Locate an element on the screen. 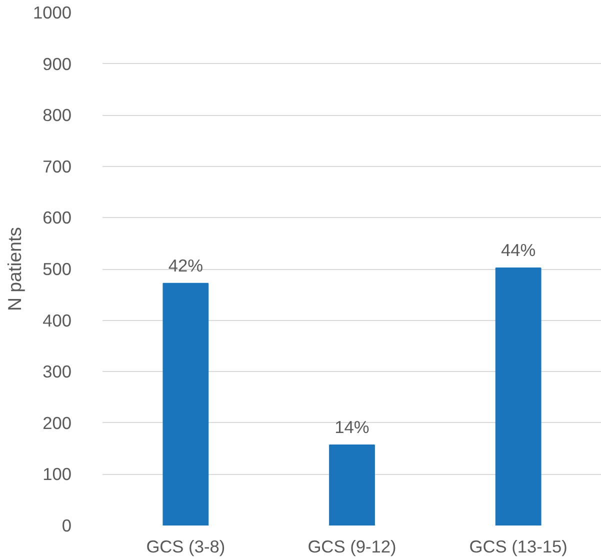 The height and width of the screenshot is (559, 601). y-tick-label: 1000 is located at coordinates (52, 12).